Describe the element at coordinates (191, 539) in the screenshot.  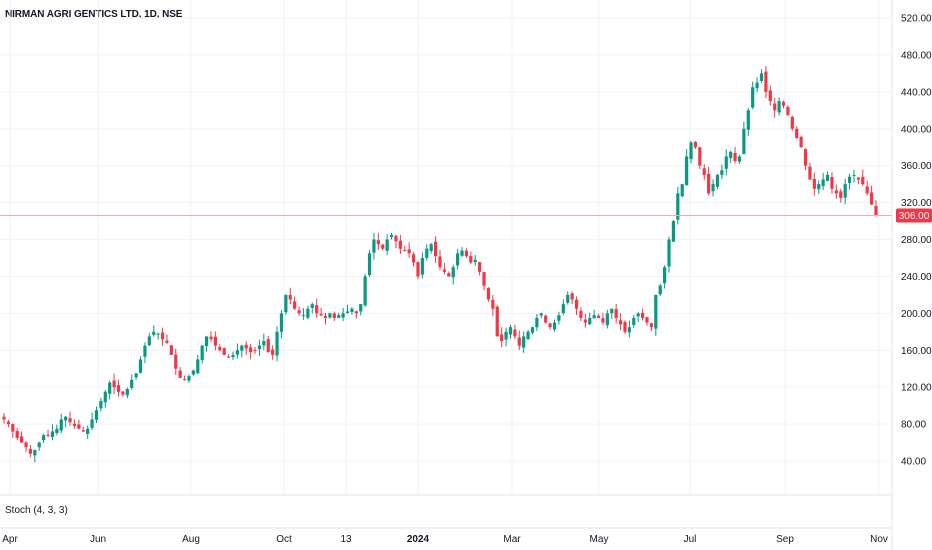
I see `x-tick-label: Aug` at that location.